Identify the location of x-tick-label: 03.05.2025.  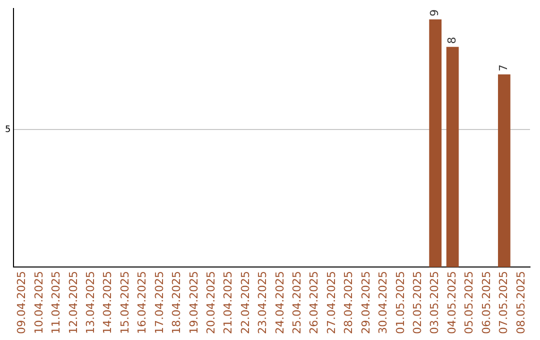
(435, 302).